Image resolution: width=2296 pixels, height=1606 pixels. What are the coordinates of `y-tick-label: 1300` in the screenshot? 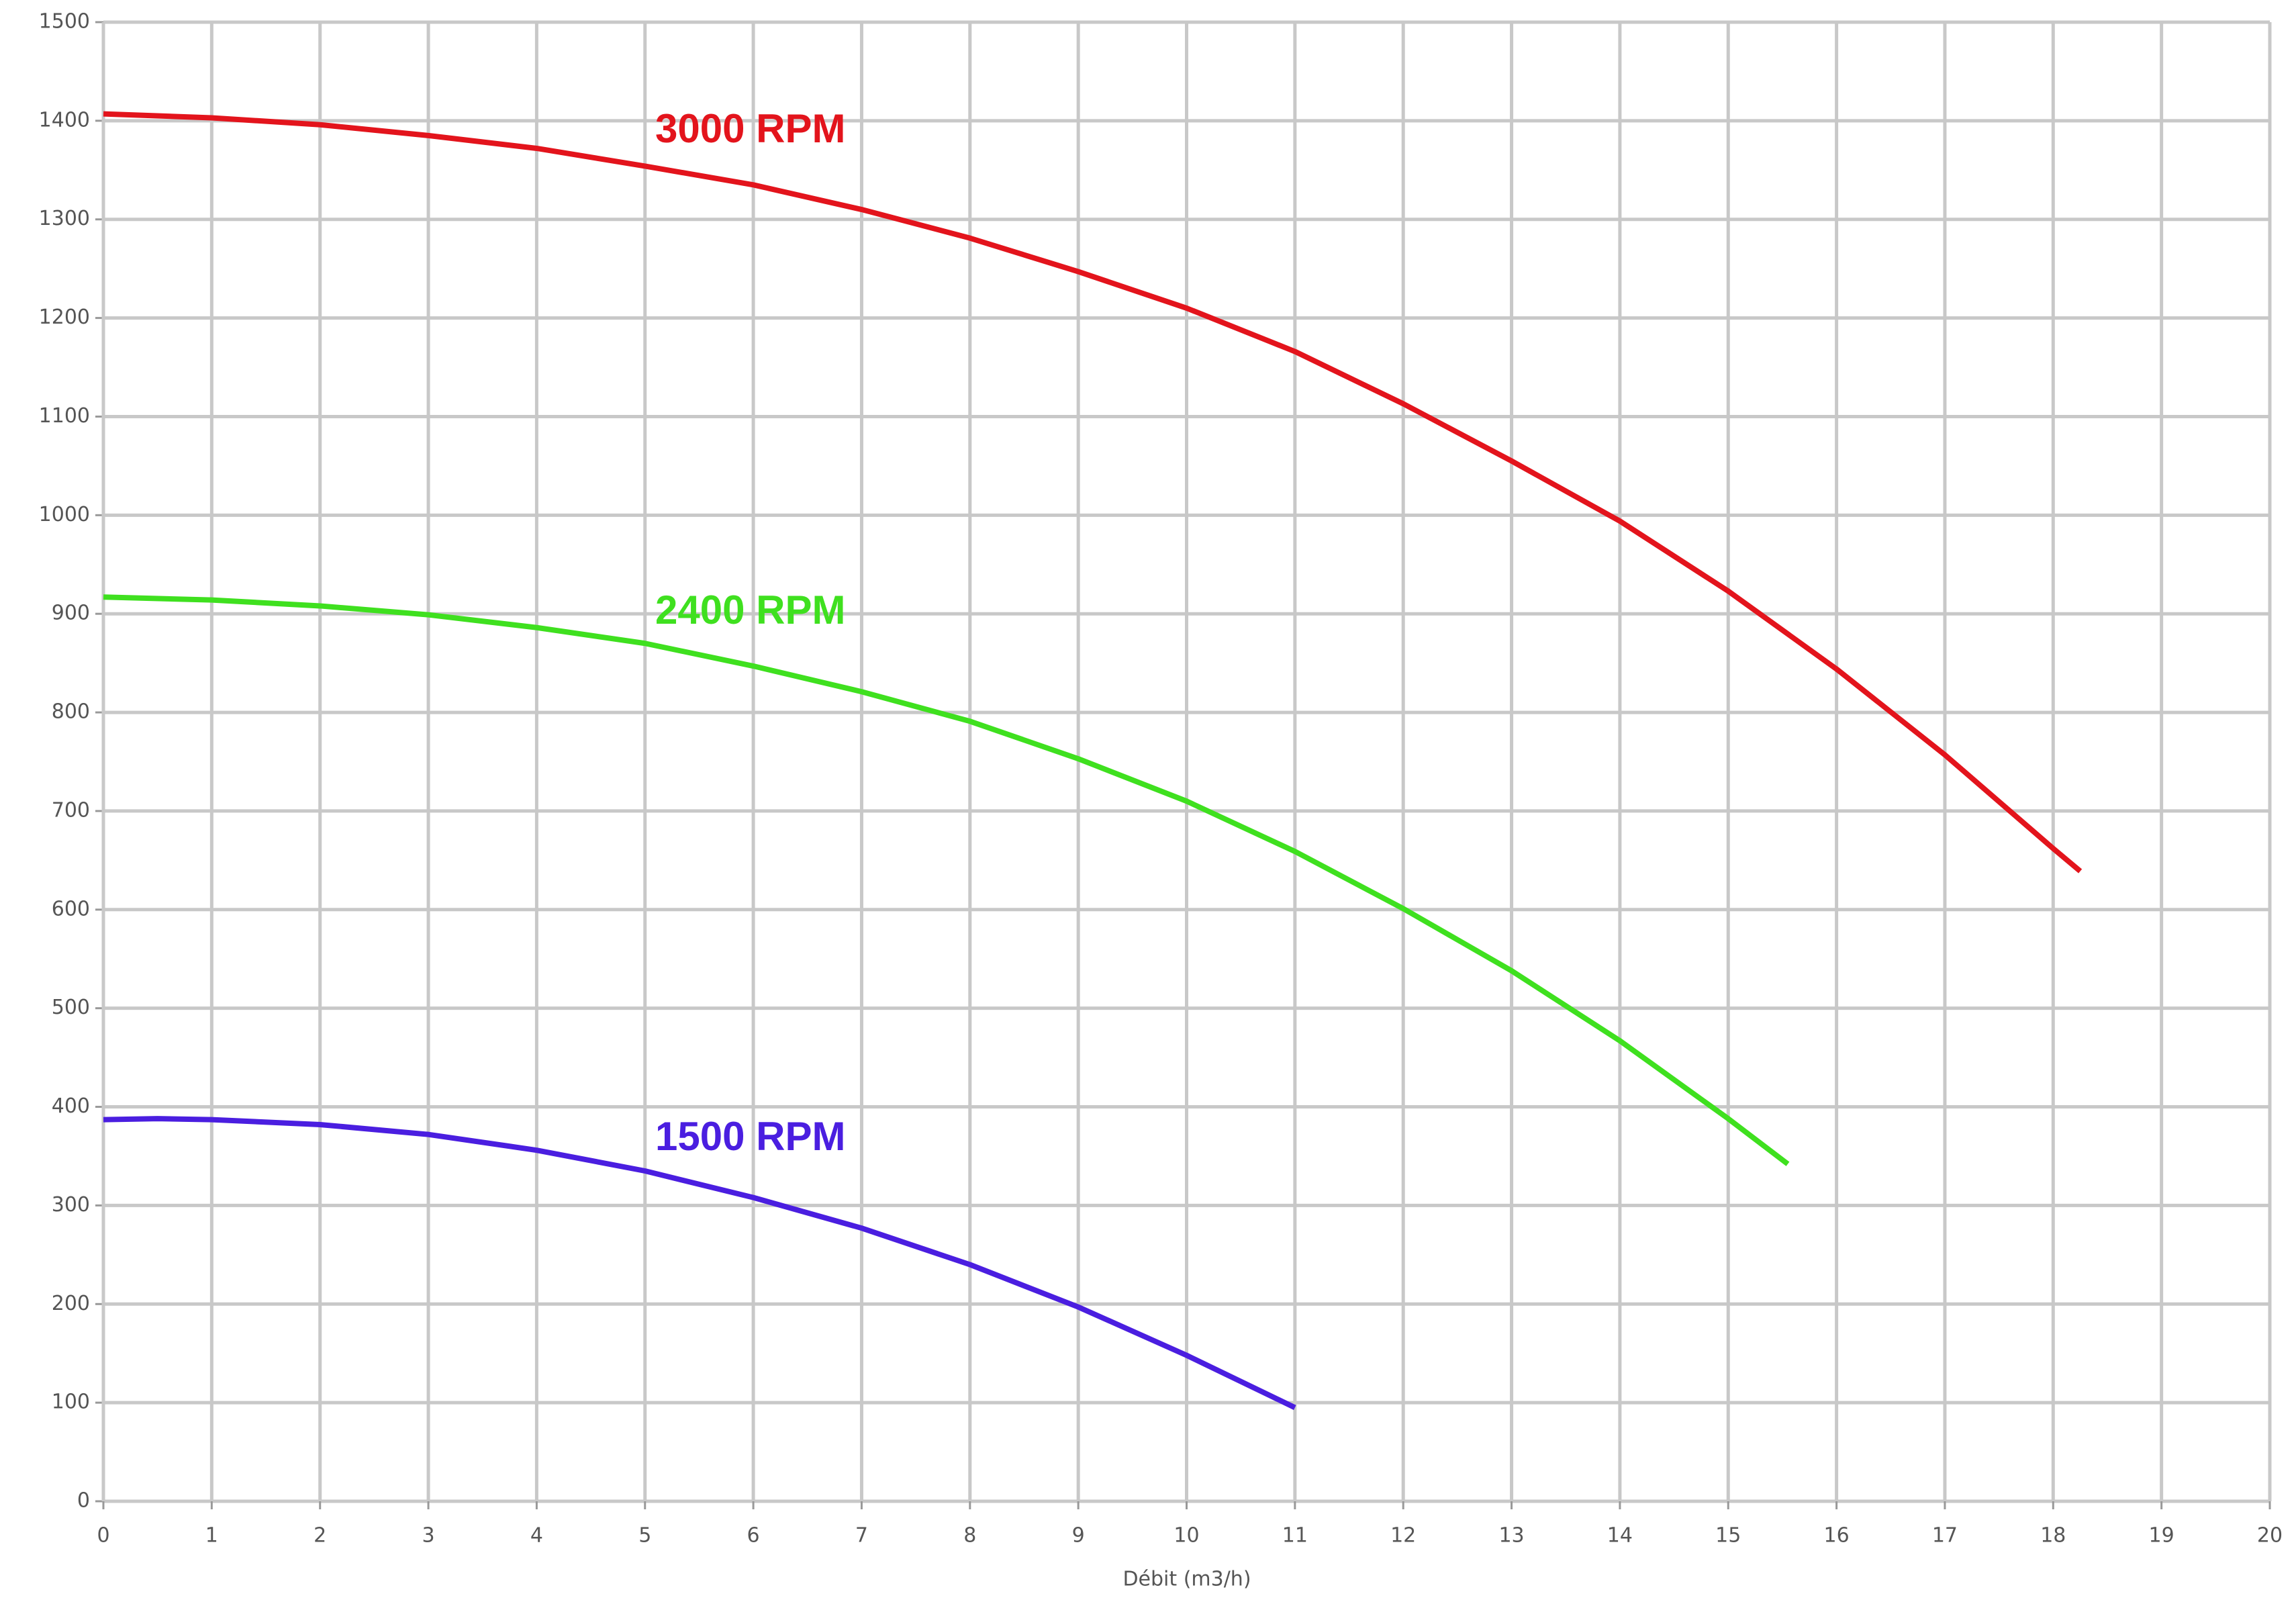 It's located at (64, 218).